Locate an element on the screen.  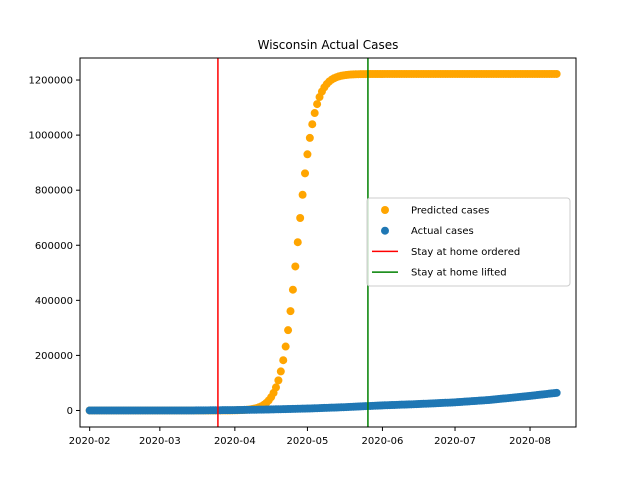
y-tick-label: 400000 is located at coordinates (54, 301).